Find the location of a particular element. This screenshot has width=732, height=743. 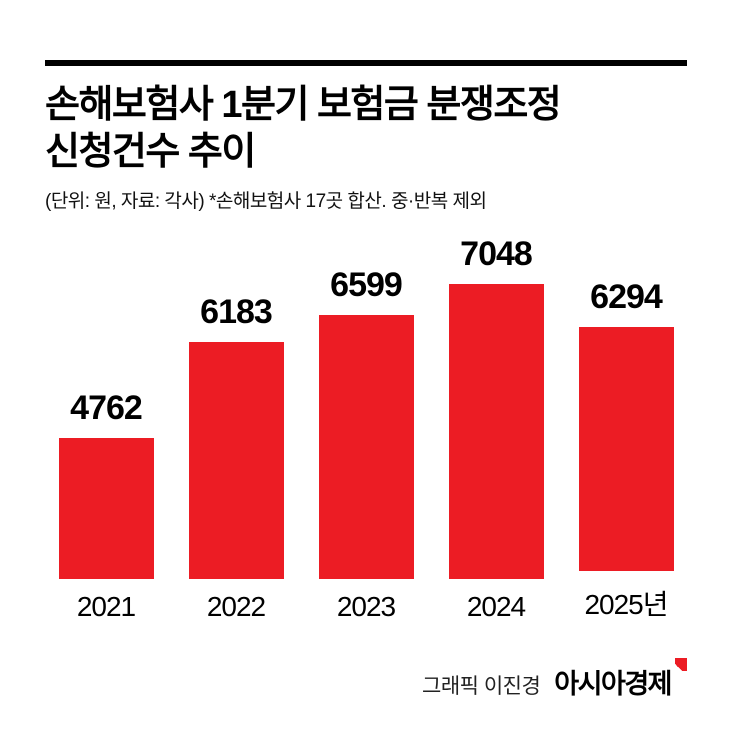

bar-year-label: 2022 is located at coordinates (236, 607).